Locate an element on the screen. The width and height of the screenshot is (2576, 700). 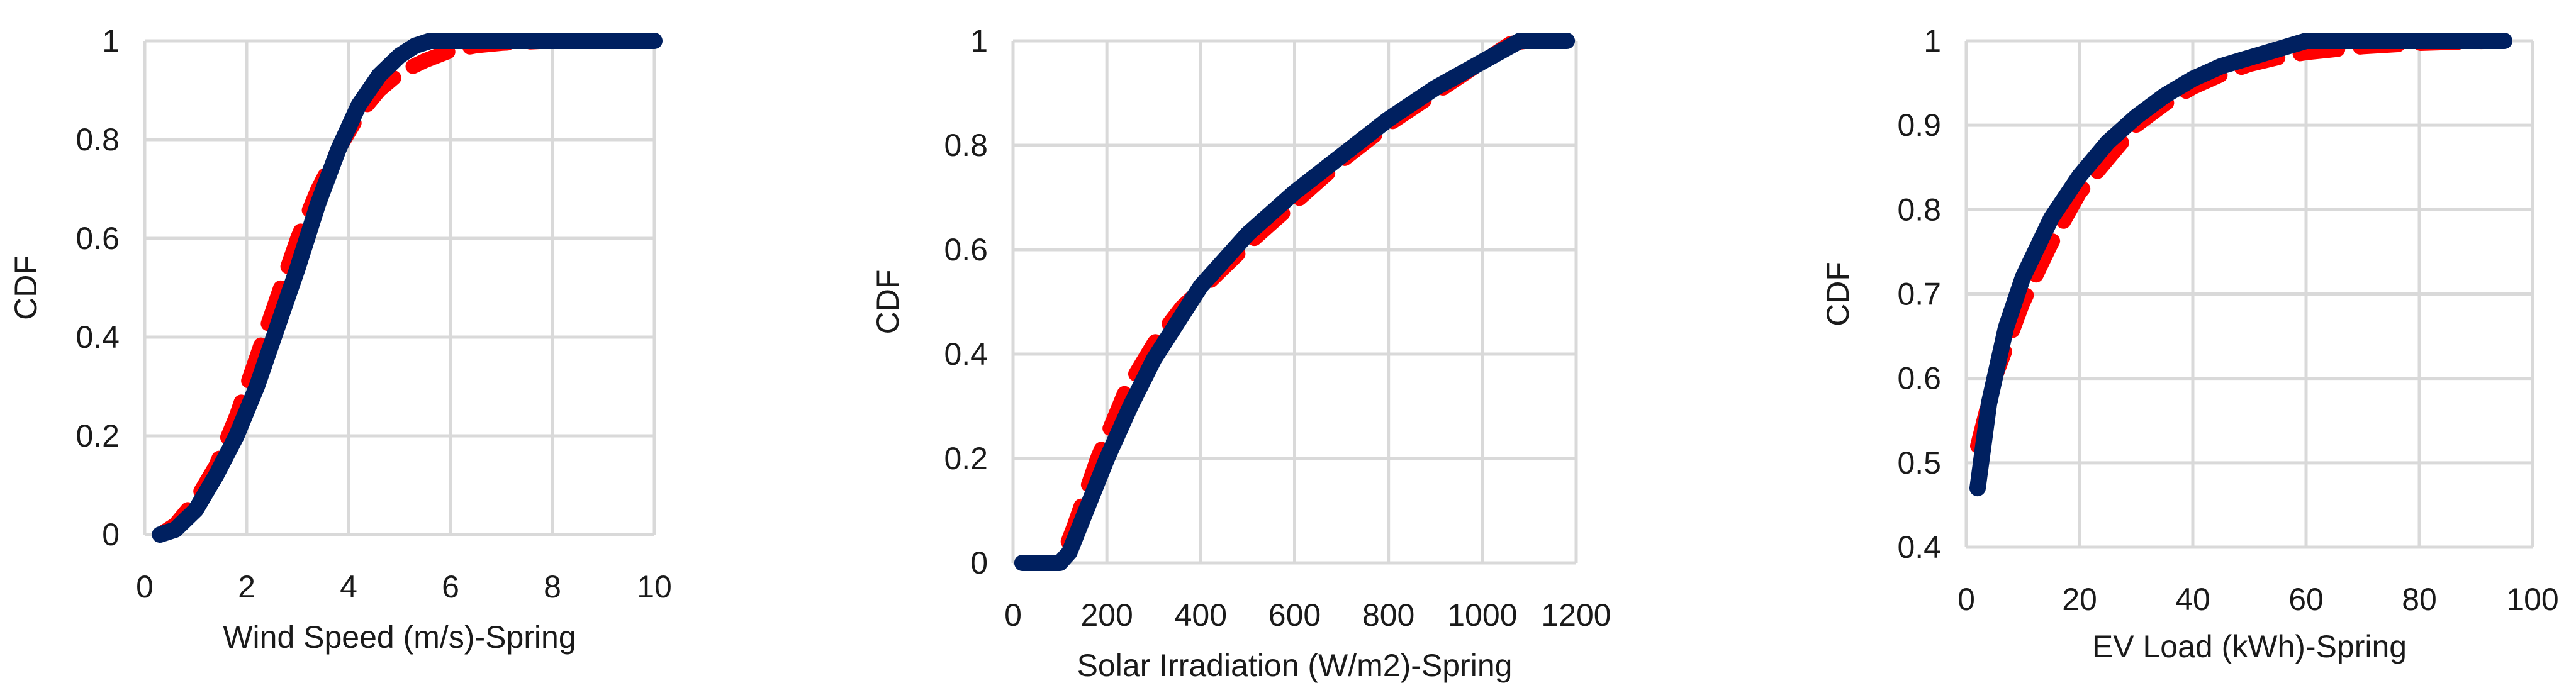
x-tick-label: 1000 is located at coordinates (1482, 615).